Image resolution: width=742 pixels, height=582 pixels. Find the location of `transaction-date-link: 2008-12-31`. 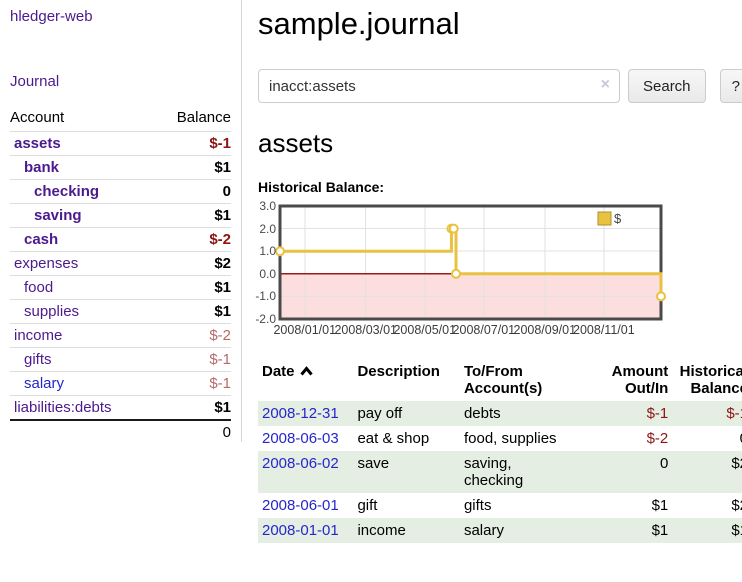

transaction-date-link: 2008-12-31 is located at coordinates (300, 413).